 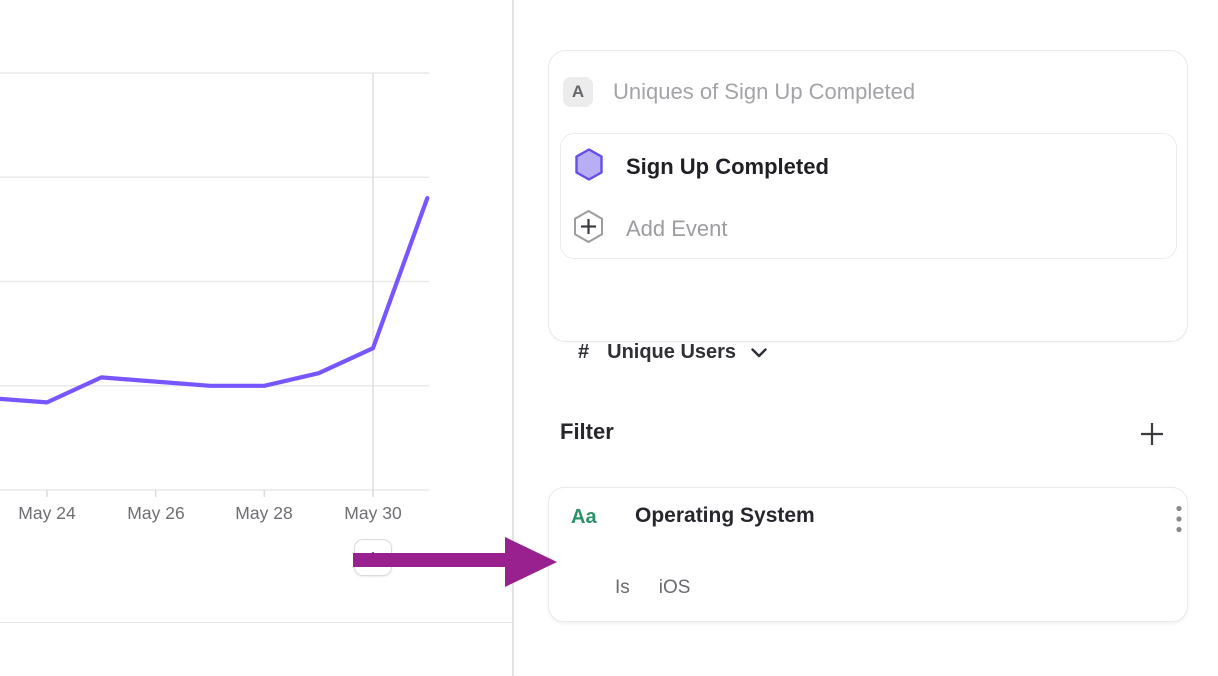 I want to click on filter-property-name: Operating System, so click(x=725, y=515).